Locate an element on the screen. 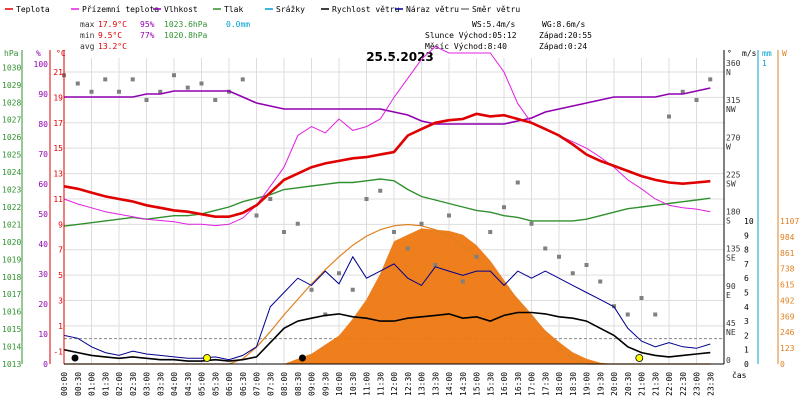  temp-tick: 5 is located at coordinates (60, 275).